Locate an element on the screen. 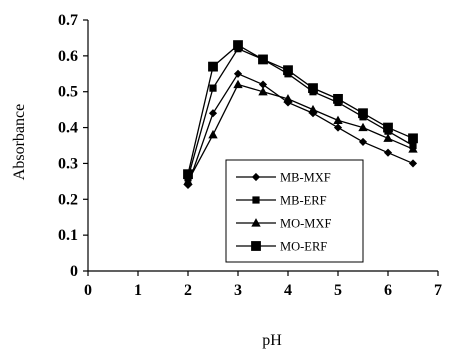  x-tick-label: 5 is located at coordinates (338, 290).